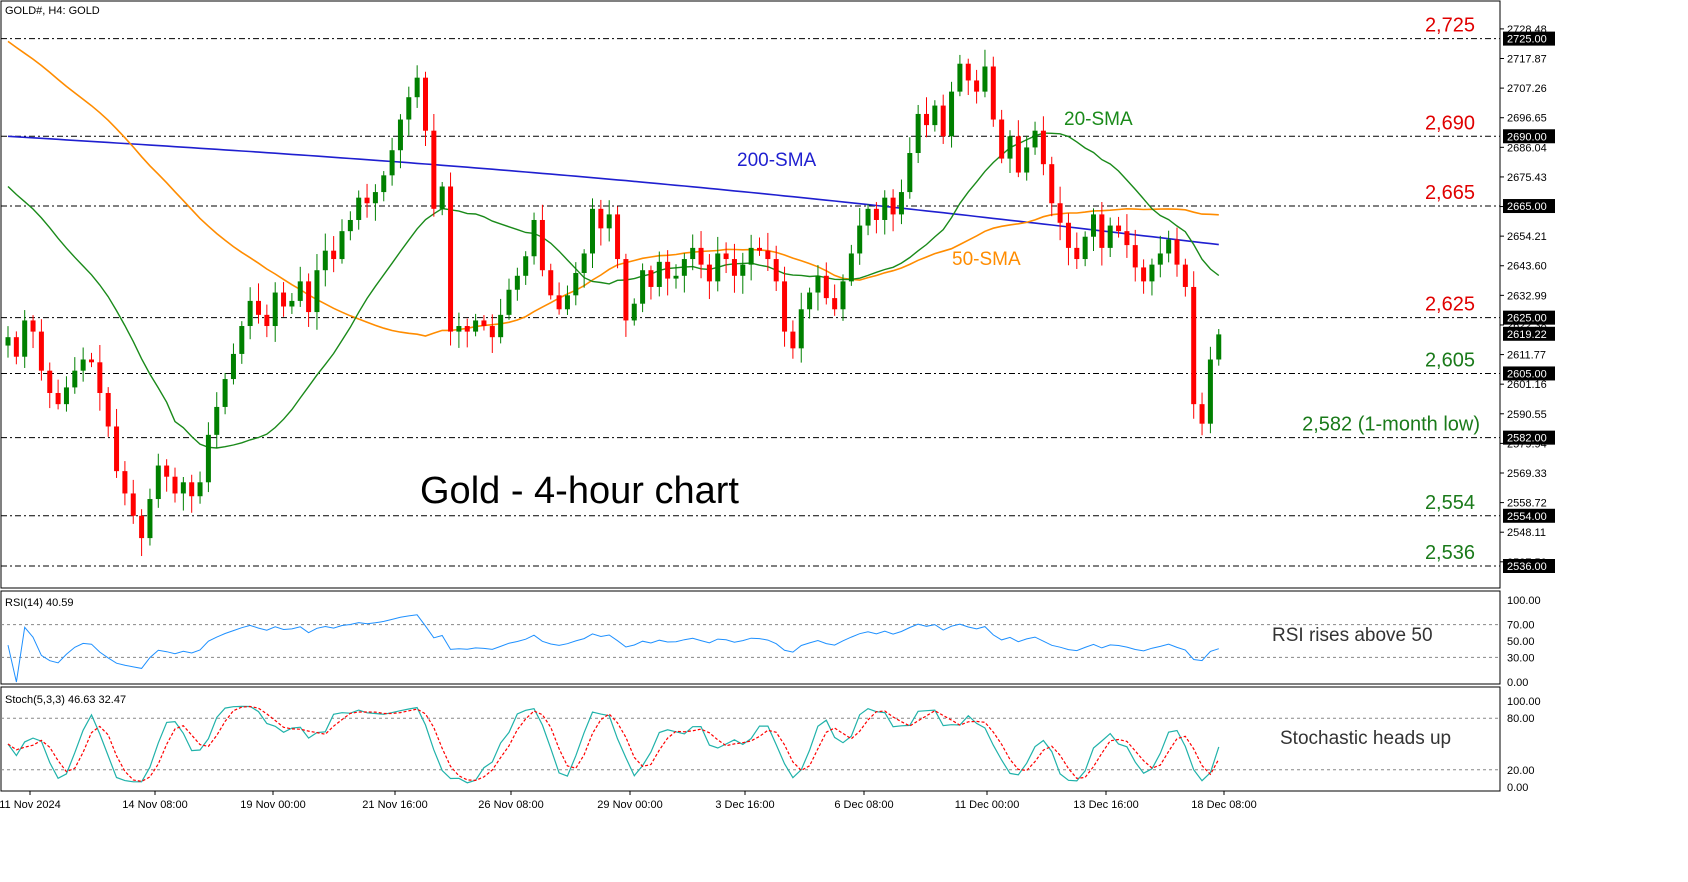 This screenshot has height=882, width=1688. I want to click on level-tag-label: 2536.00, so click(1527, 567).